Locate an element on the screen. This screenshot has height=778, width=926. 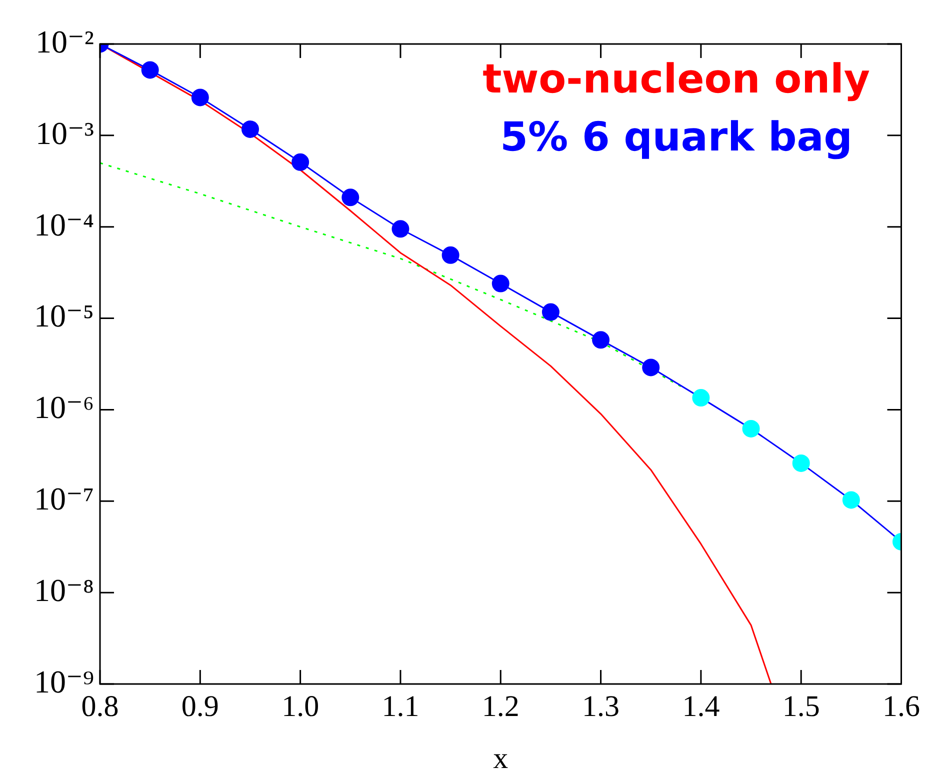
y-tick-label: 10⁻⁷ is located at coordinates (64, 498).